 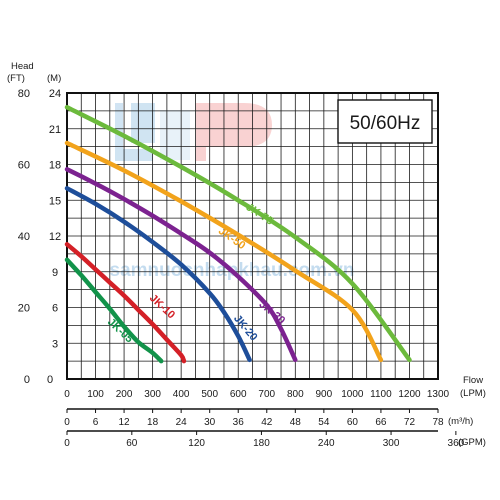 What do you see at coordinates (67, 422) in the screenshot?
I see `x-tick-label-m3h: 0` at bounding box center [67, 422].